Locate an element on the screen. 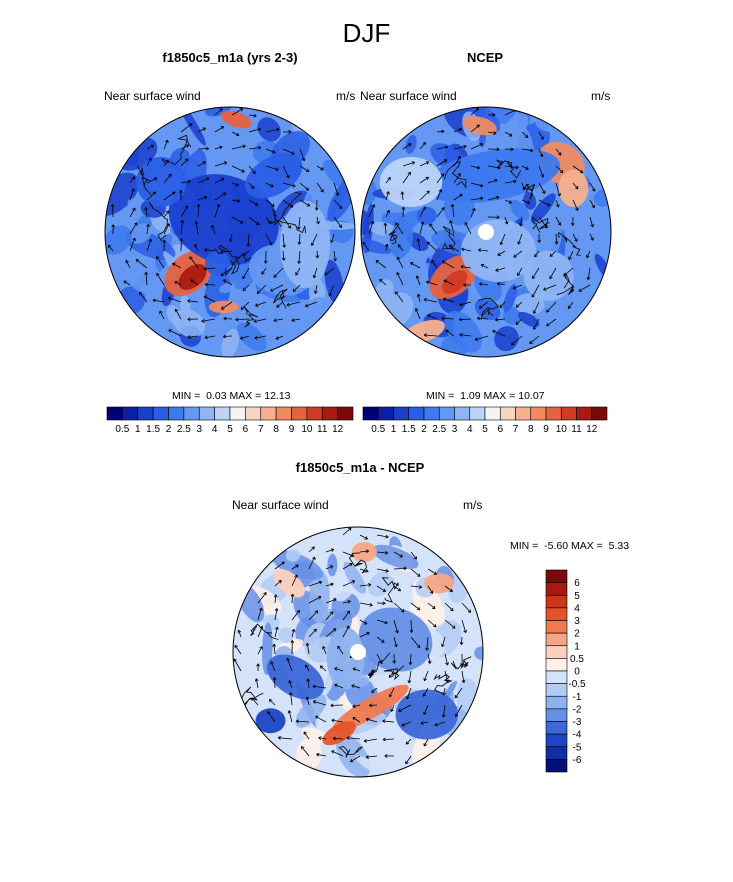  pole-missing-data is located at coordinates (358, 652).